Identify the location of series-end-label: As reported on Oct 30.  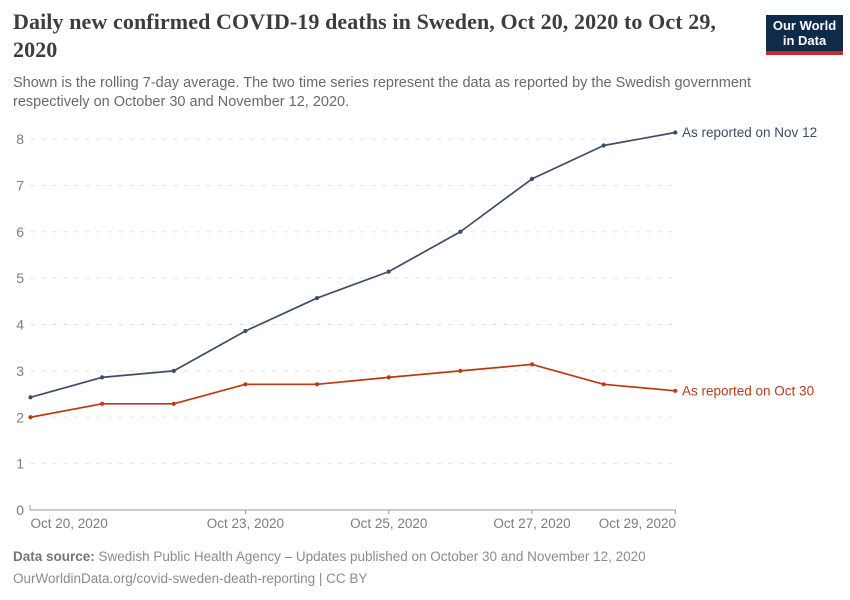
(748, 390).